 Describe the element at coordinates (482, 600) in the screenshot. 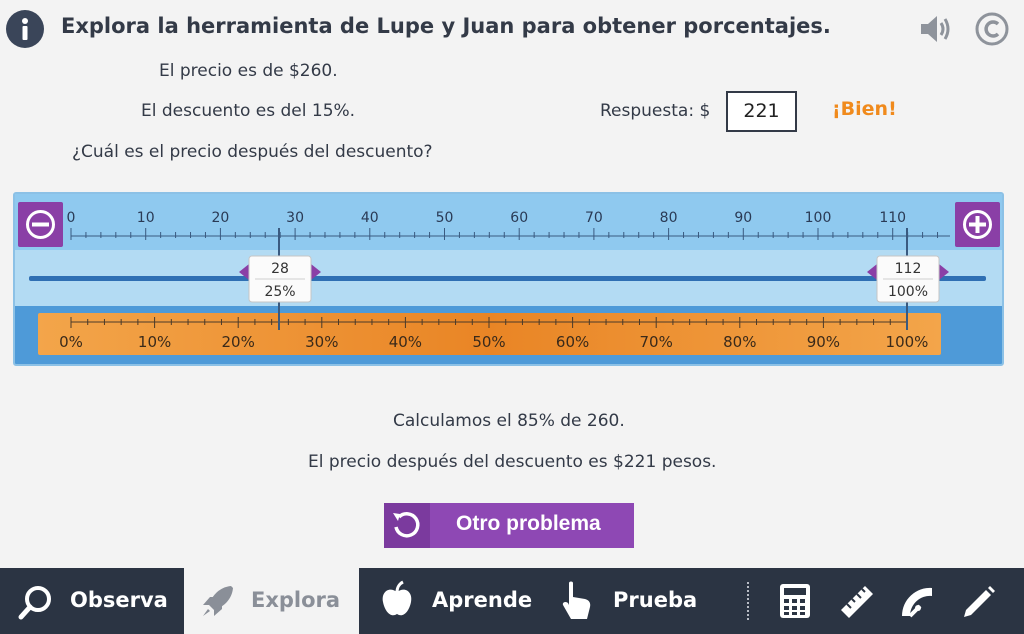

I see `nav-aprende-label: Aprende` at that location.